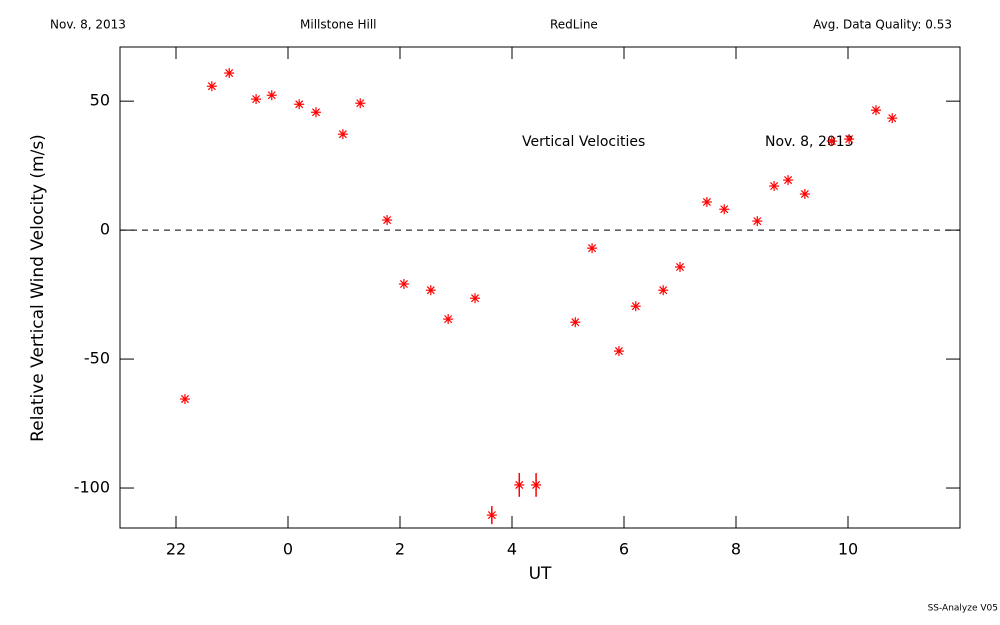  What do you see at coordinates (848, 549) in the screenshot?
I see `x-tick-label: 10` at bounding box center [848, 549].